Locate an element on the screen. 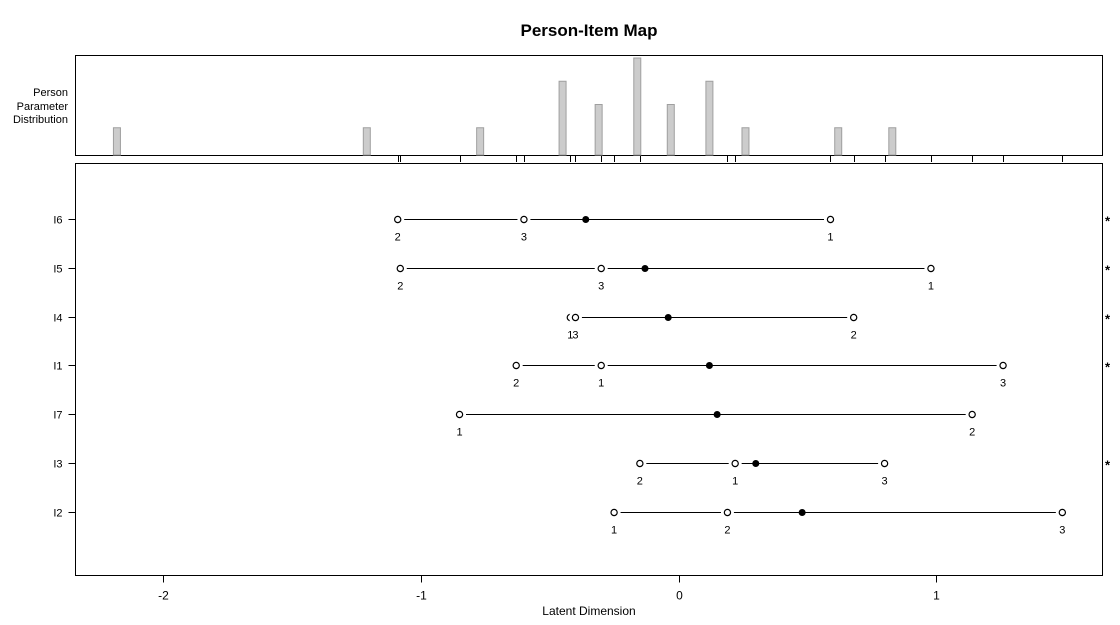 The width and height of the screenshot is (1120, 625). item-label: I7 is located at coordinates (57, 416).